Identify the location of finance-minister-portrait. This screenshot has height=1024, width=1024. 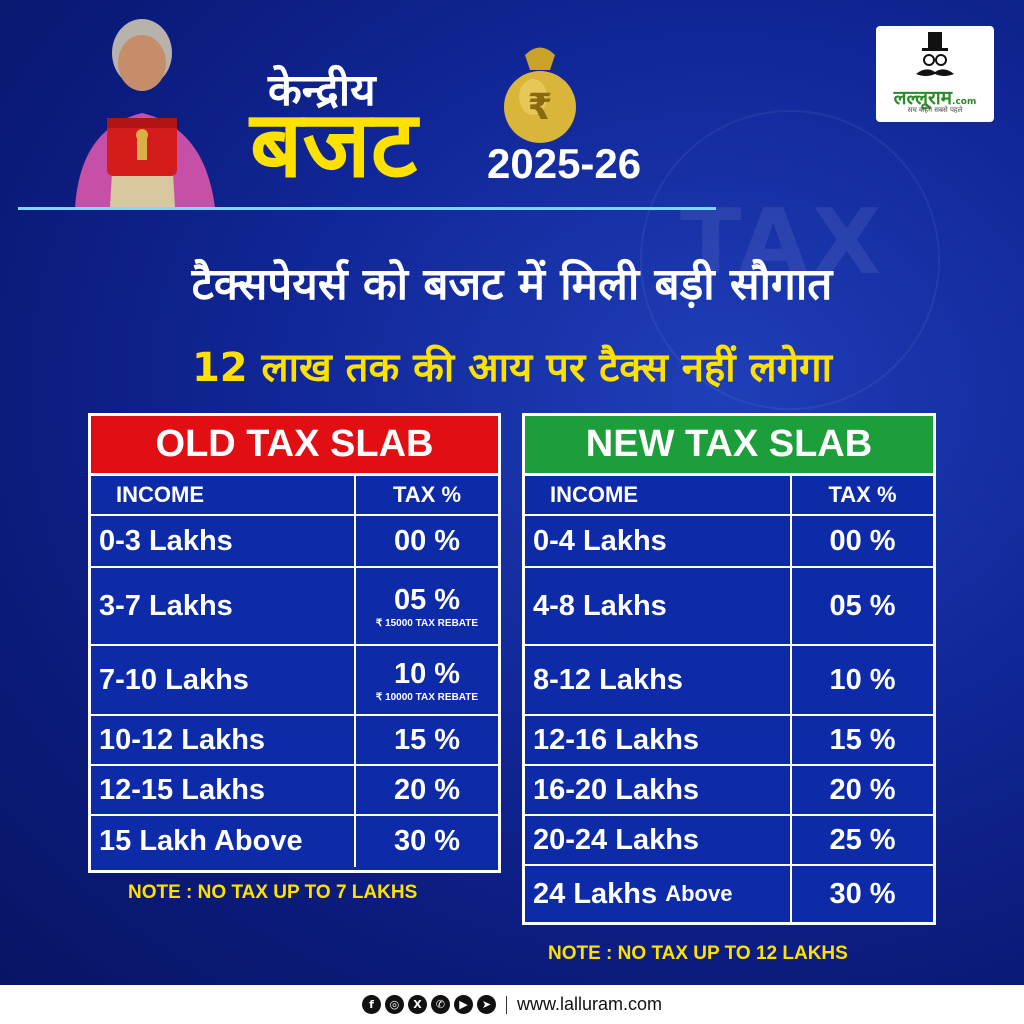
(145, 113).